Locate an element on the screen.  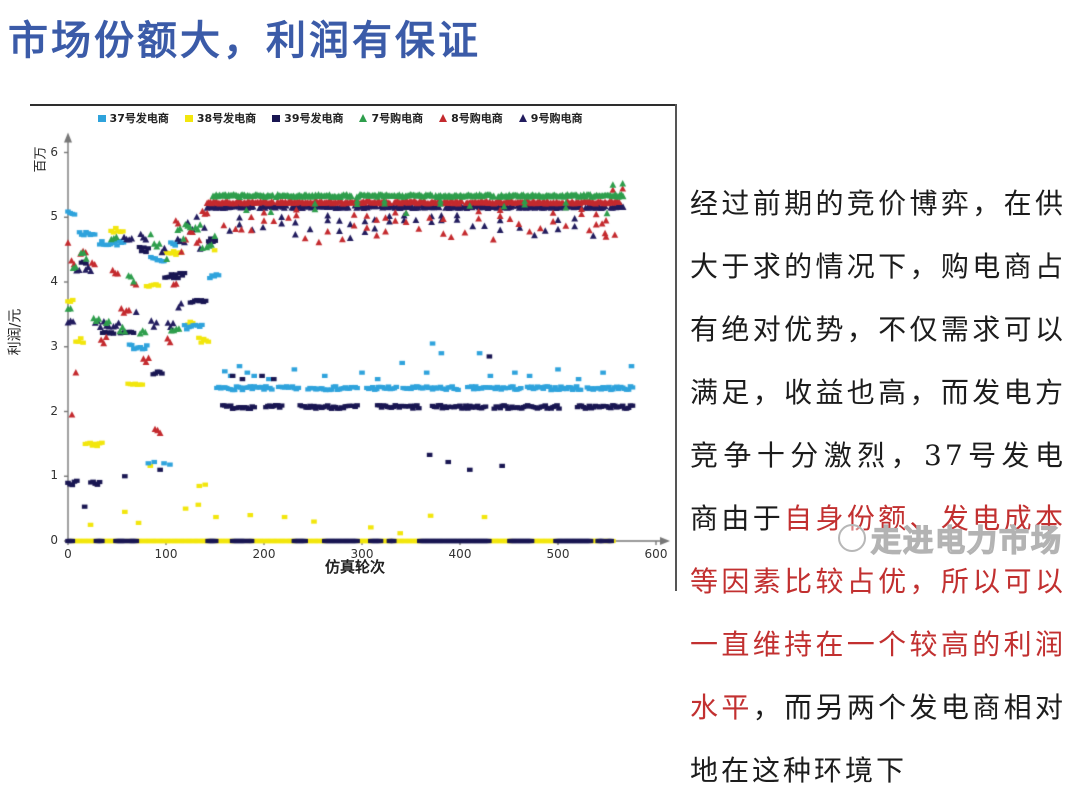
y-tick-label: 1 is located at coordinates (54, 475).